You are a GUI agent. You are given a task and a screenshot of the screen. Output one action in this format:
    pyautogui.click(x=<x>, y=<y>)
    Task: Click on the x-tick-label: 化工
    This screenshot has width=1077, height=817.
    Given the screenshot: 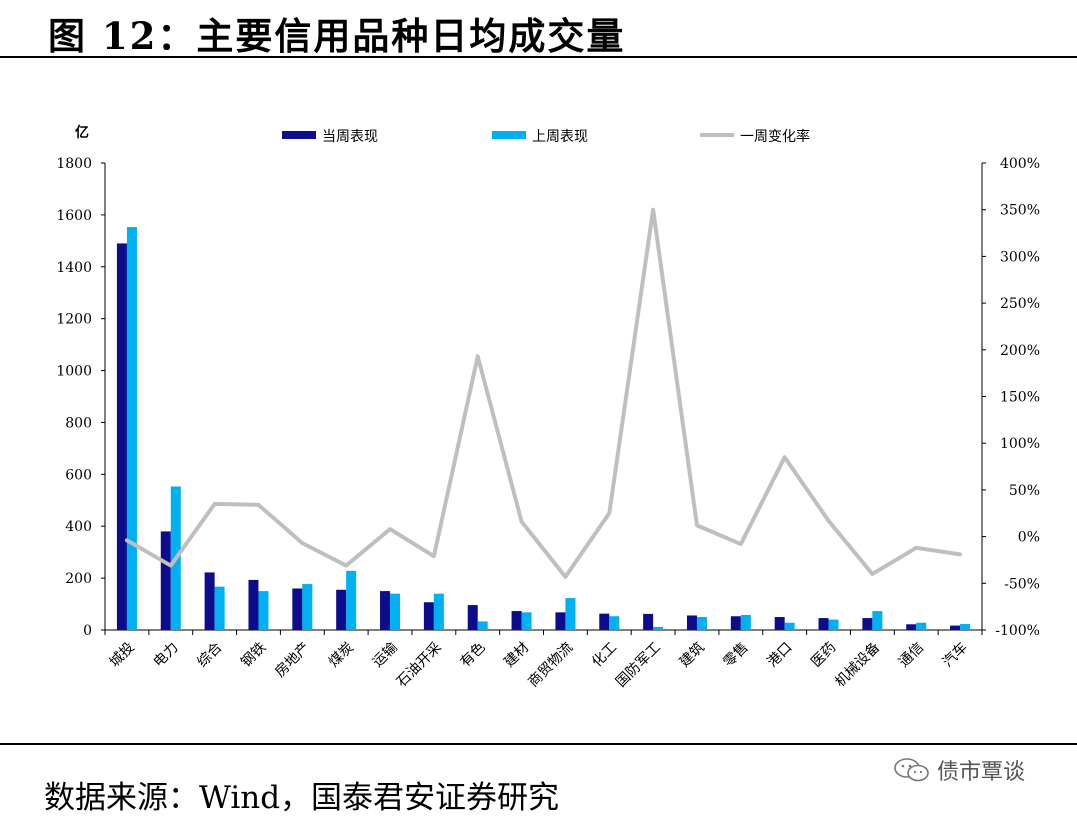 What is the action you would take?
    pyautogui.click(x=604, y=655)
    